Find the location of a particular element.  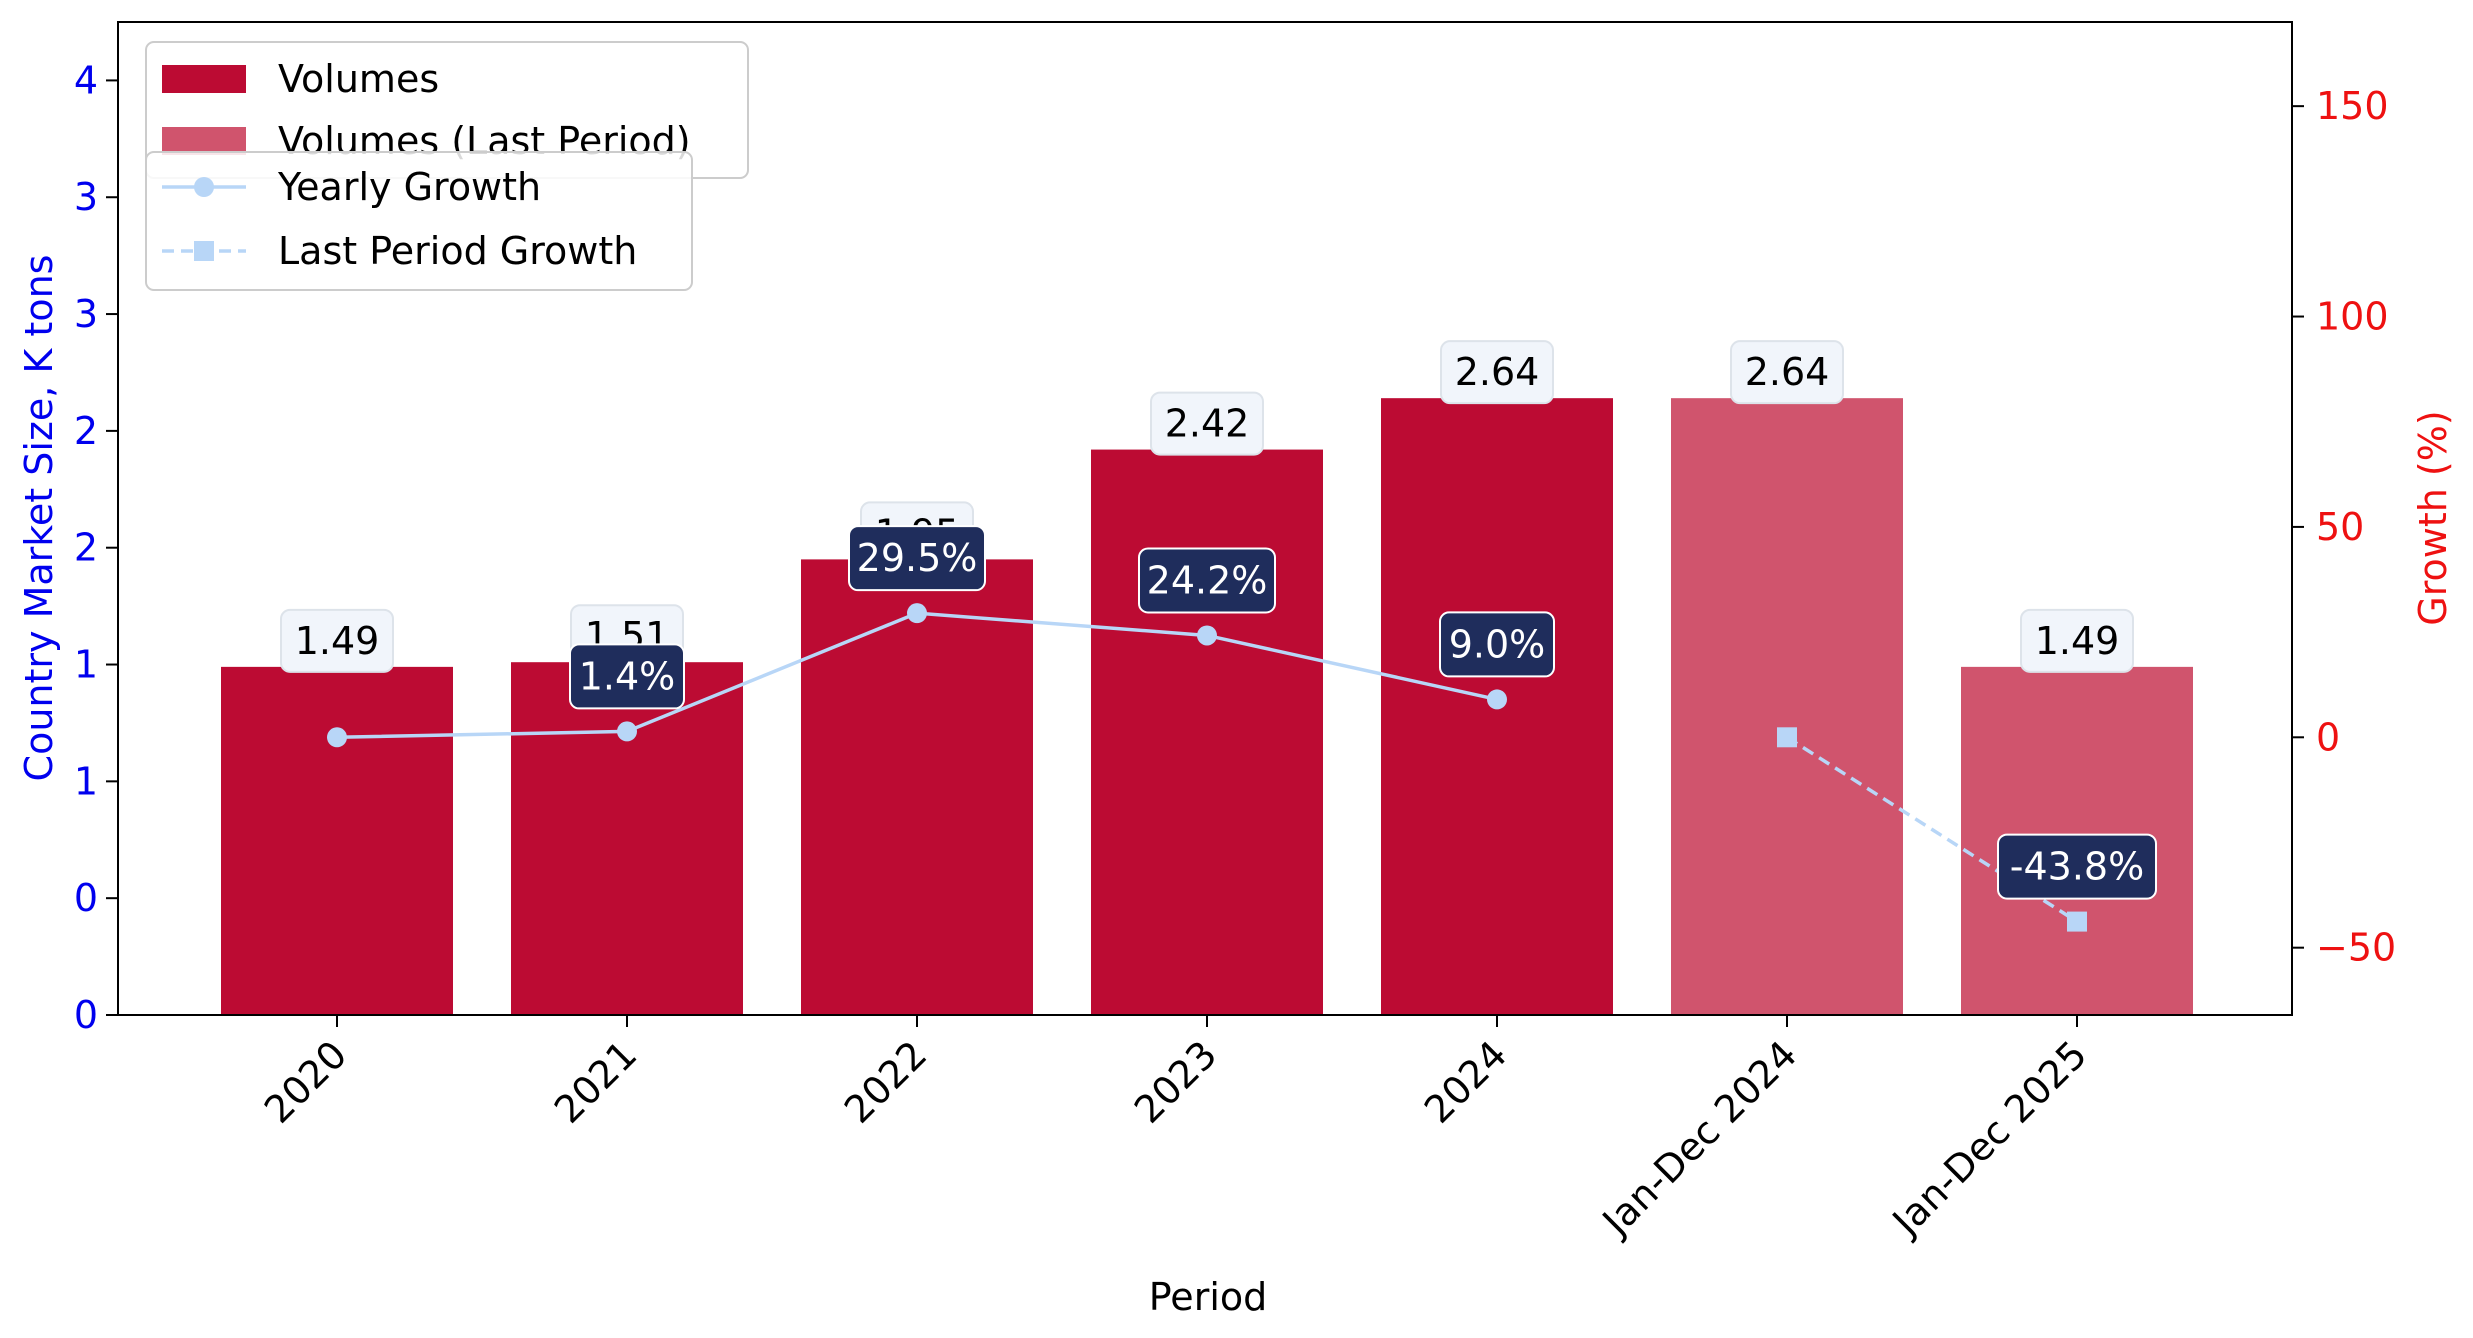

growth-label: 9.0% is located at coordinates (1497, 644).